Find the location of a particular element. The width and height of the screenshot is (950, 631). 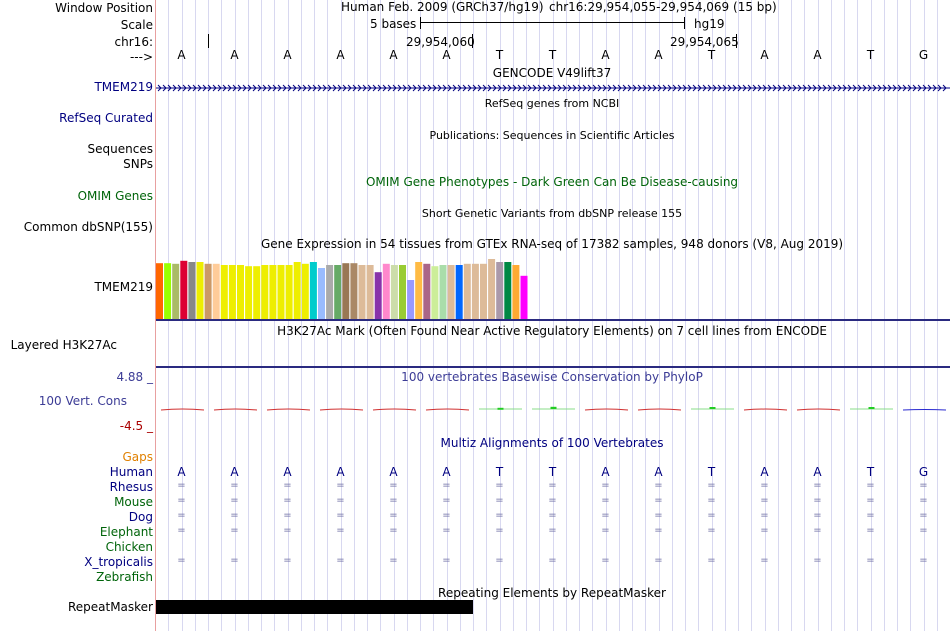

reference-base: A is located at coordinates (605, 55).